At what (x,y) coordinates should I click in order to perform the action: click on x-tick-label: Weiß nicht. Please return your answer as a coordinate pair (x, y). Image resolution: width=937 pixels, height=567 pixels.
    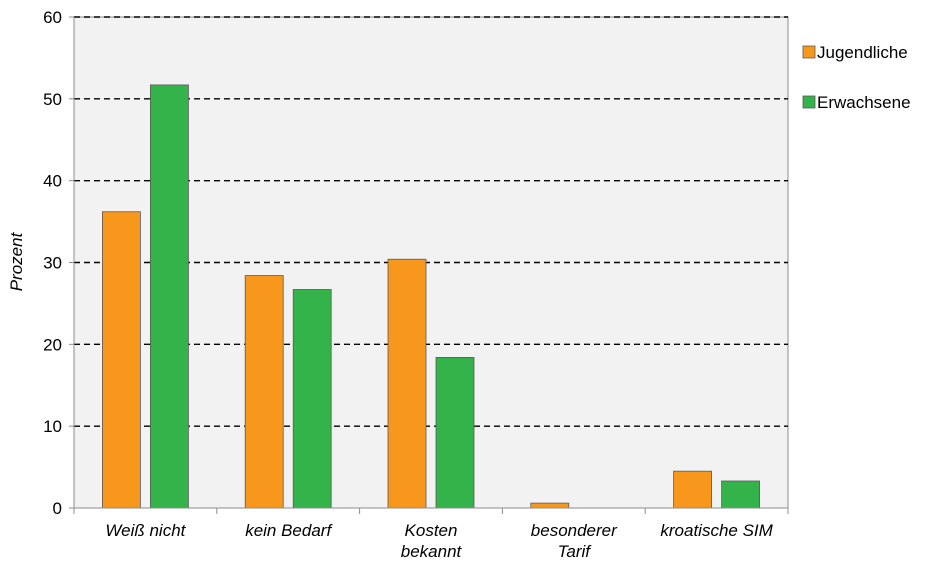
    Looking at the image, I should click on (145, 530).